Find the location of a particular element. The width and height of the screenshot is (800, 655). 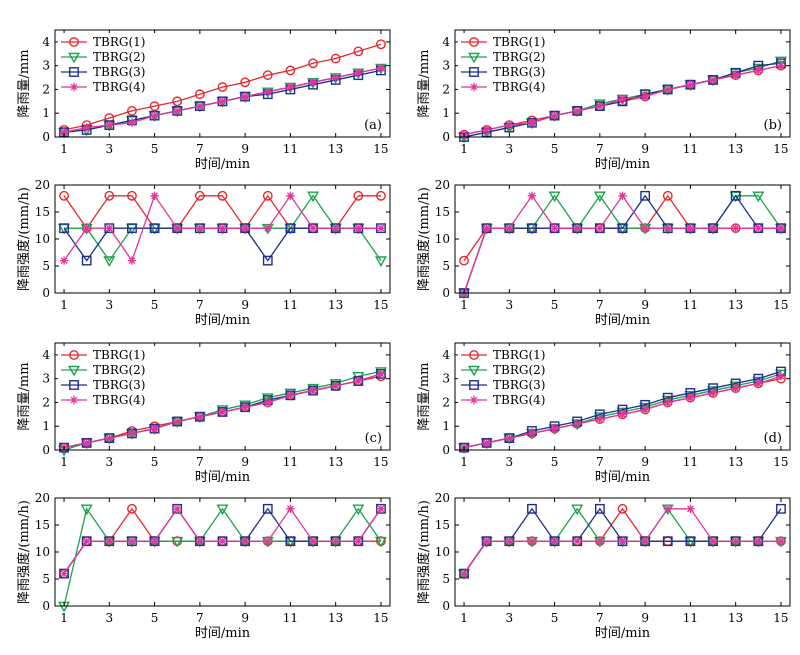

legend-label: TBRG(1) is located at coordinates (519, 42).